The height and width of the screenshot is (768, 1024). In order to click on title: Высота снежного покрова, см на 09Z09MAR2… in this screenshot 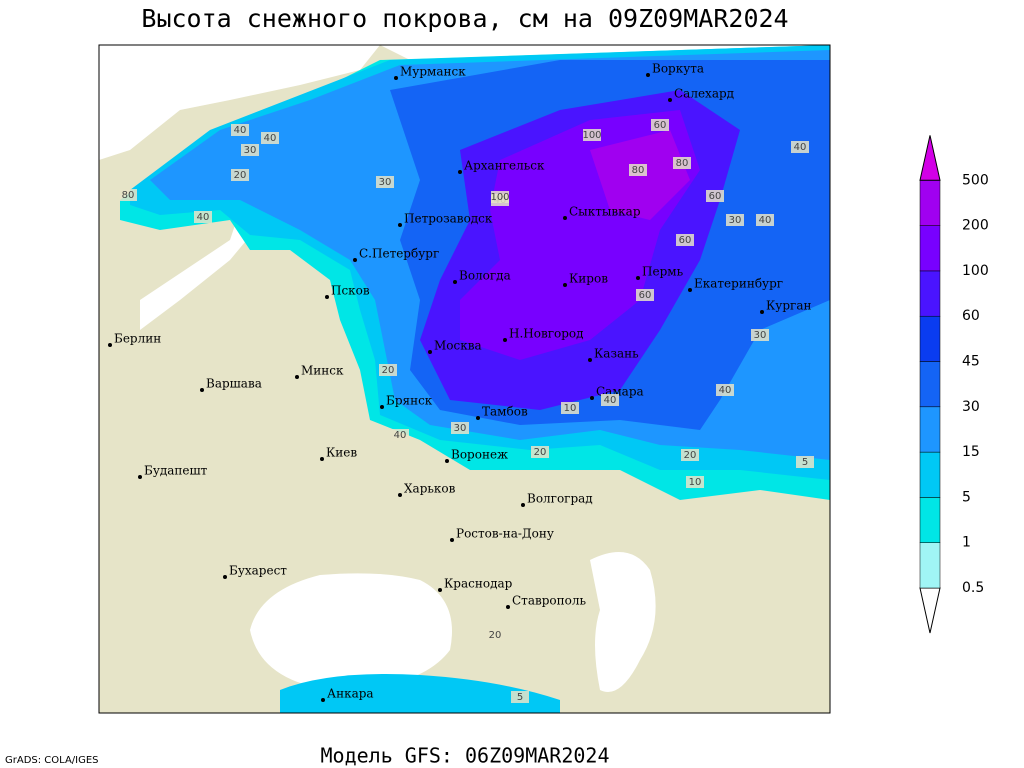, I will do `click(464, 18)`.